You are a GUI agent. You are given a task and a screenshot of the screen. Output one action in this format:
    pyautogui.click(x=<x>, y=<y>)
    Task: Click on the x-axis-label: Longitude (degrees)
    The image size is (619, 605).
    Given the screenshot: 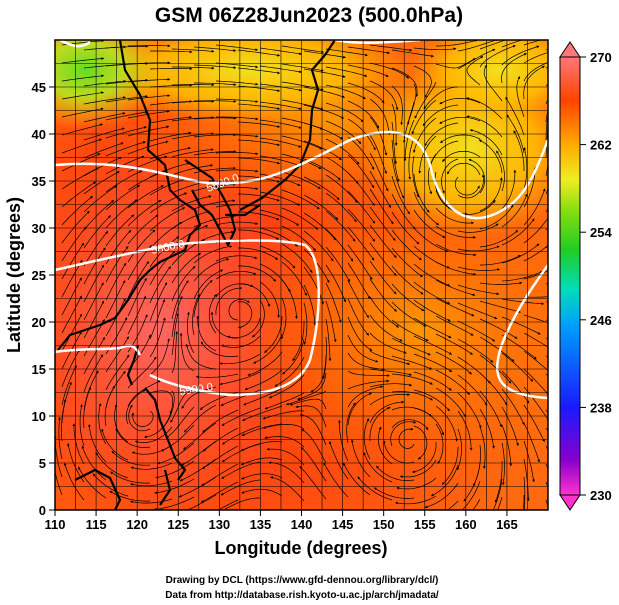 What is the action you would take?
    pyautogui.click(x=300, y=548)
    